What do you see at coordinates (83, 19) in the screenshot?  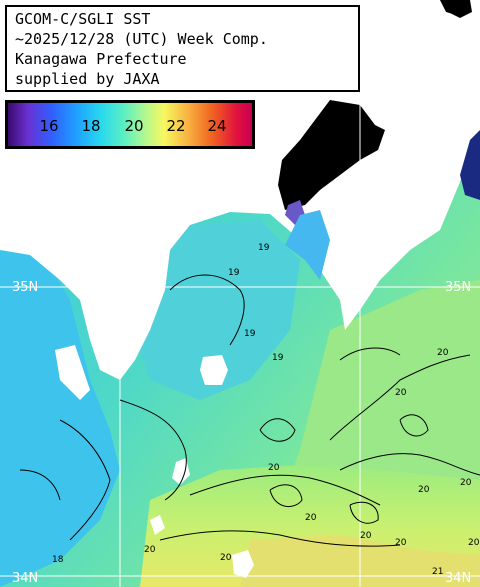 I see `title-line-product: GCOM-C/SGLI SST` at bounding box center [83, 19].